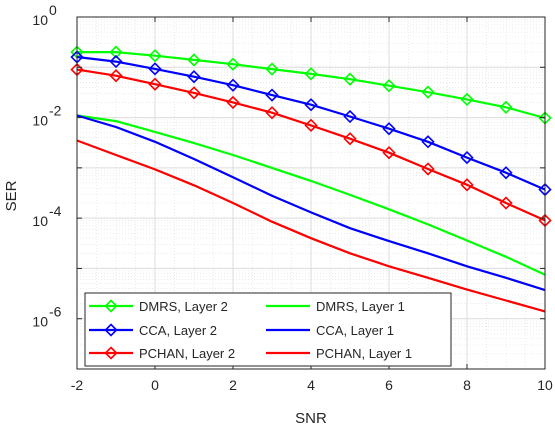  What do you see at coordinates (183, 306) in the screenshot?
I see `legend-label: DMRS, Layer 2` at bounding box center [183, 306].